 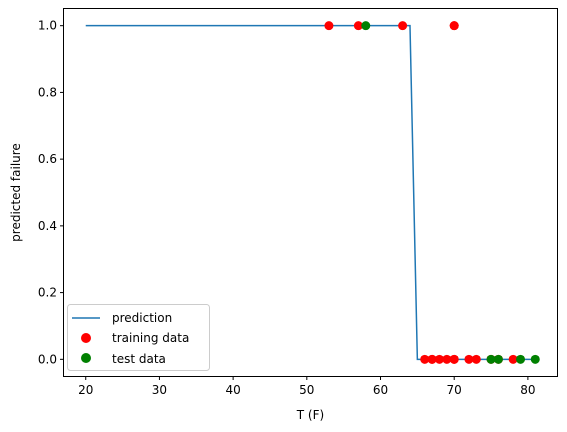 I want to click on x-axis: 20 30 40 50 60 70 80, so click(x=307, y=386).